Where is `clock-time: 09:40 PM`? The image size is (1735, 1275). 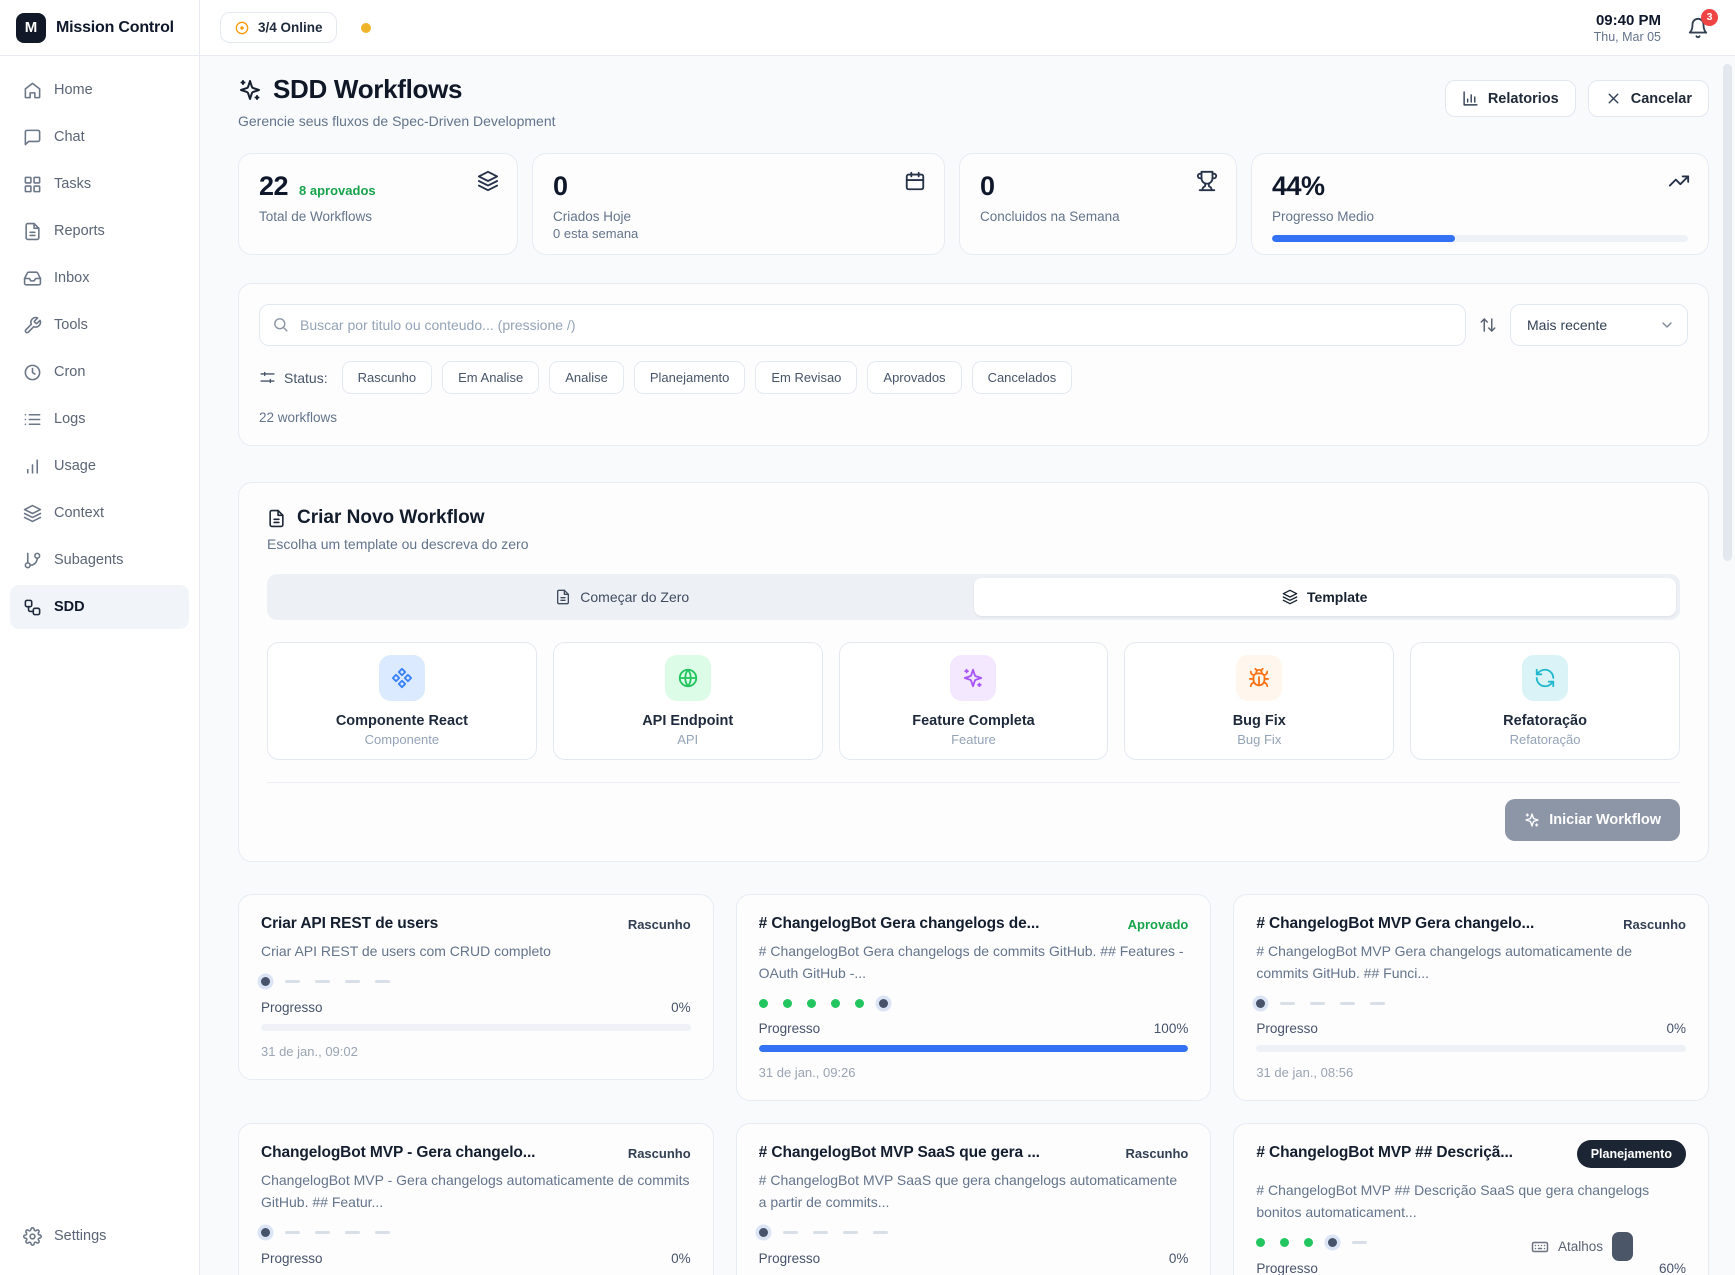
clock-time: 09:40 PM is located at coordinates (1628, 20).